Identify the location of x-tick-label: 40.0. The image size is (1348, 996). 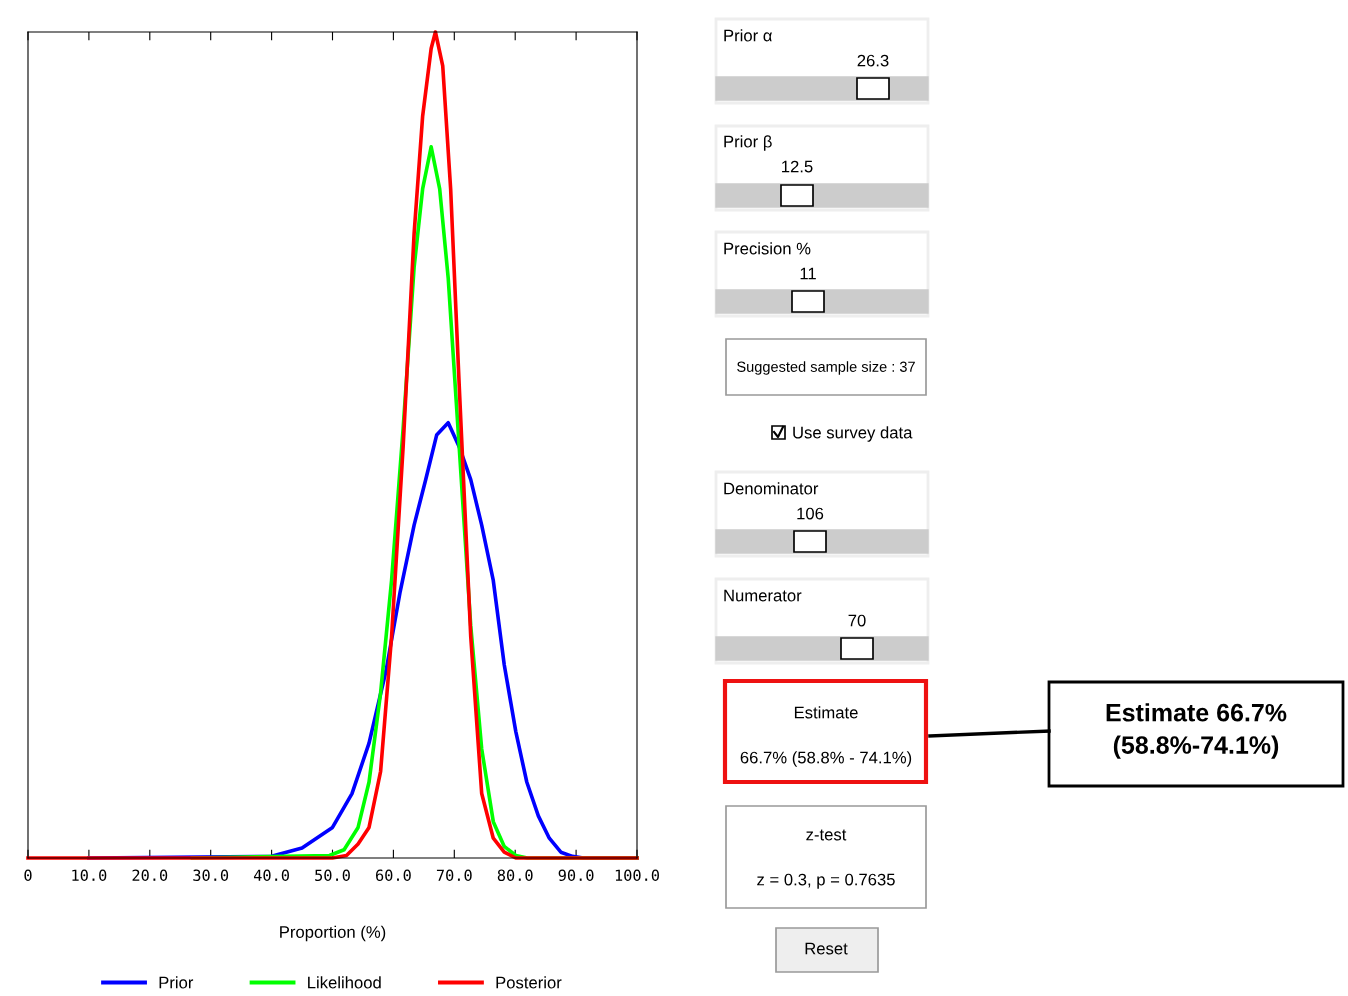
(271, 875).